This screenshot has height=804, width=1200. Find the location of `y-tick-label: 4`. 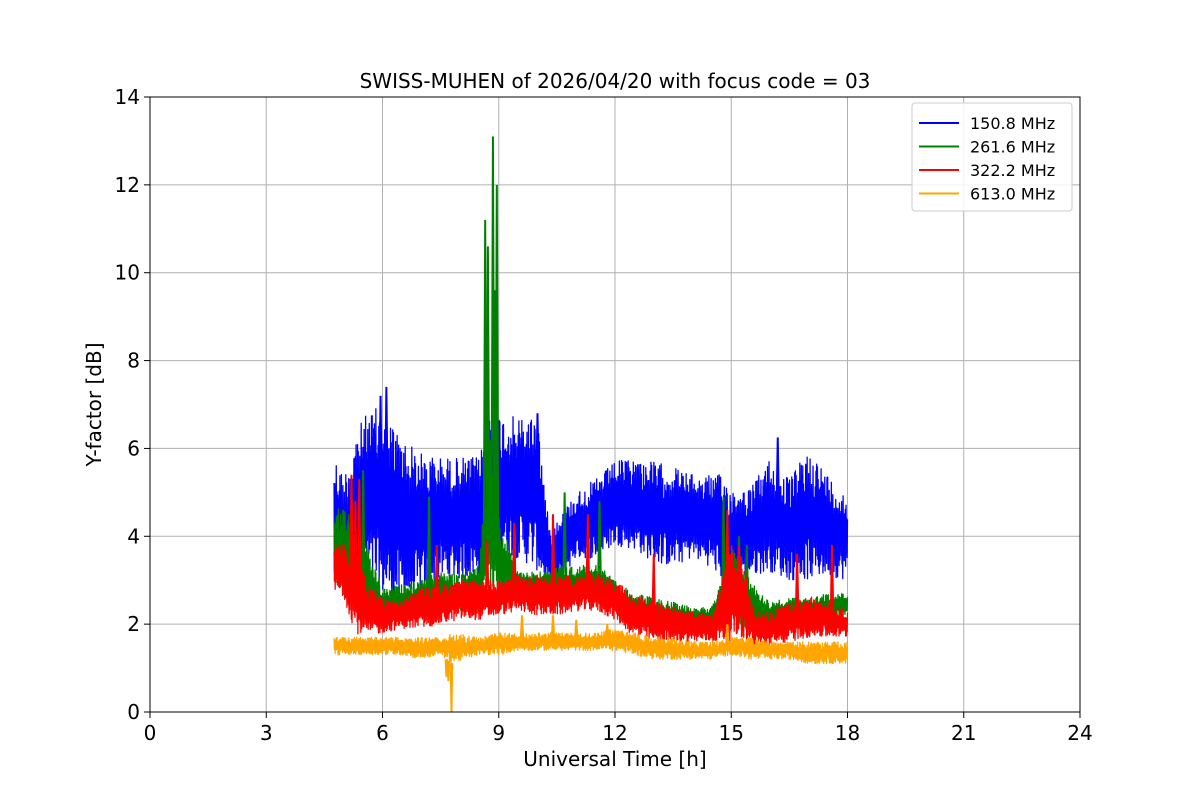

y-tick-label: 4 is located at coordinates (133, 536).